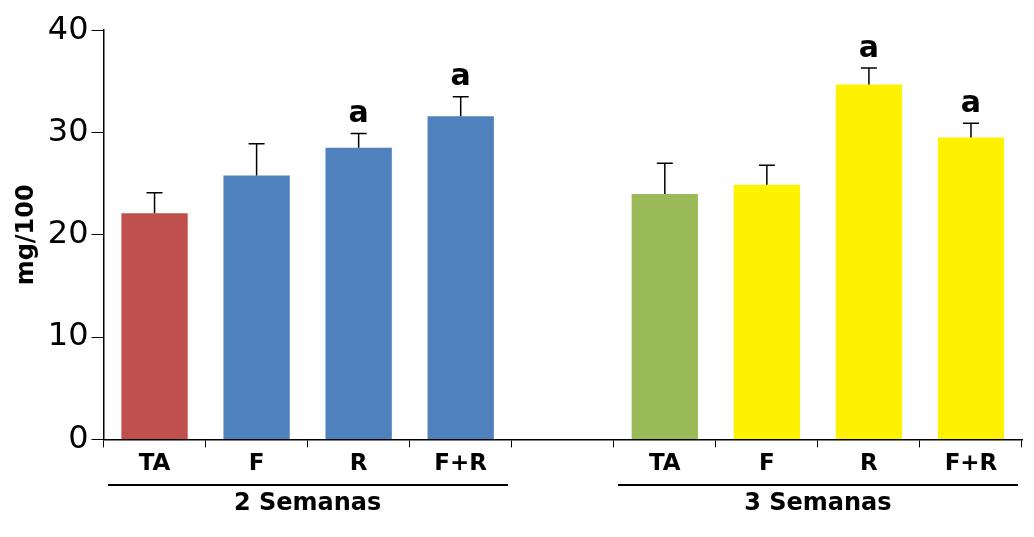 The width and height of the screenshot is (1034, 537). Describe the element at coordinates (68, 334) in the screenshot. I see `y-tick-label: 10` at that location.